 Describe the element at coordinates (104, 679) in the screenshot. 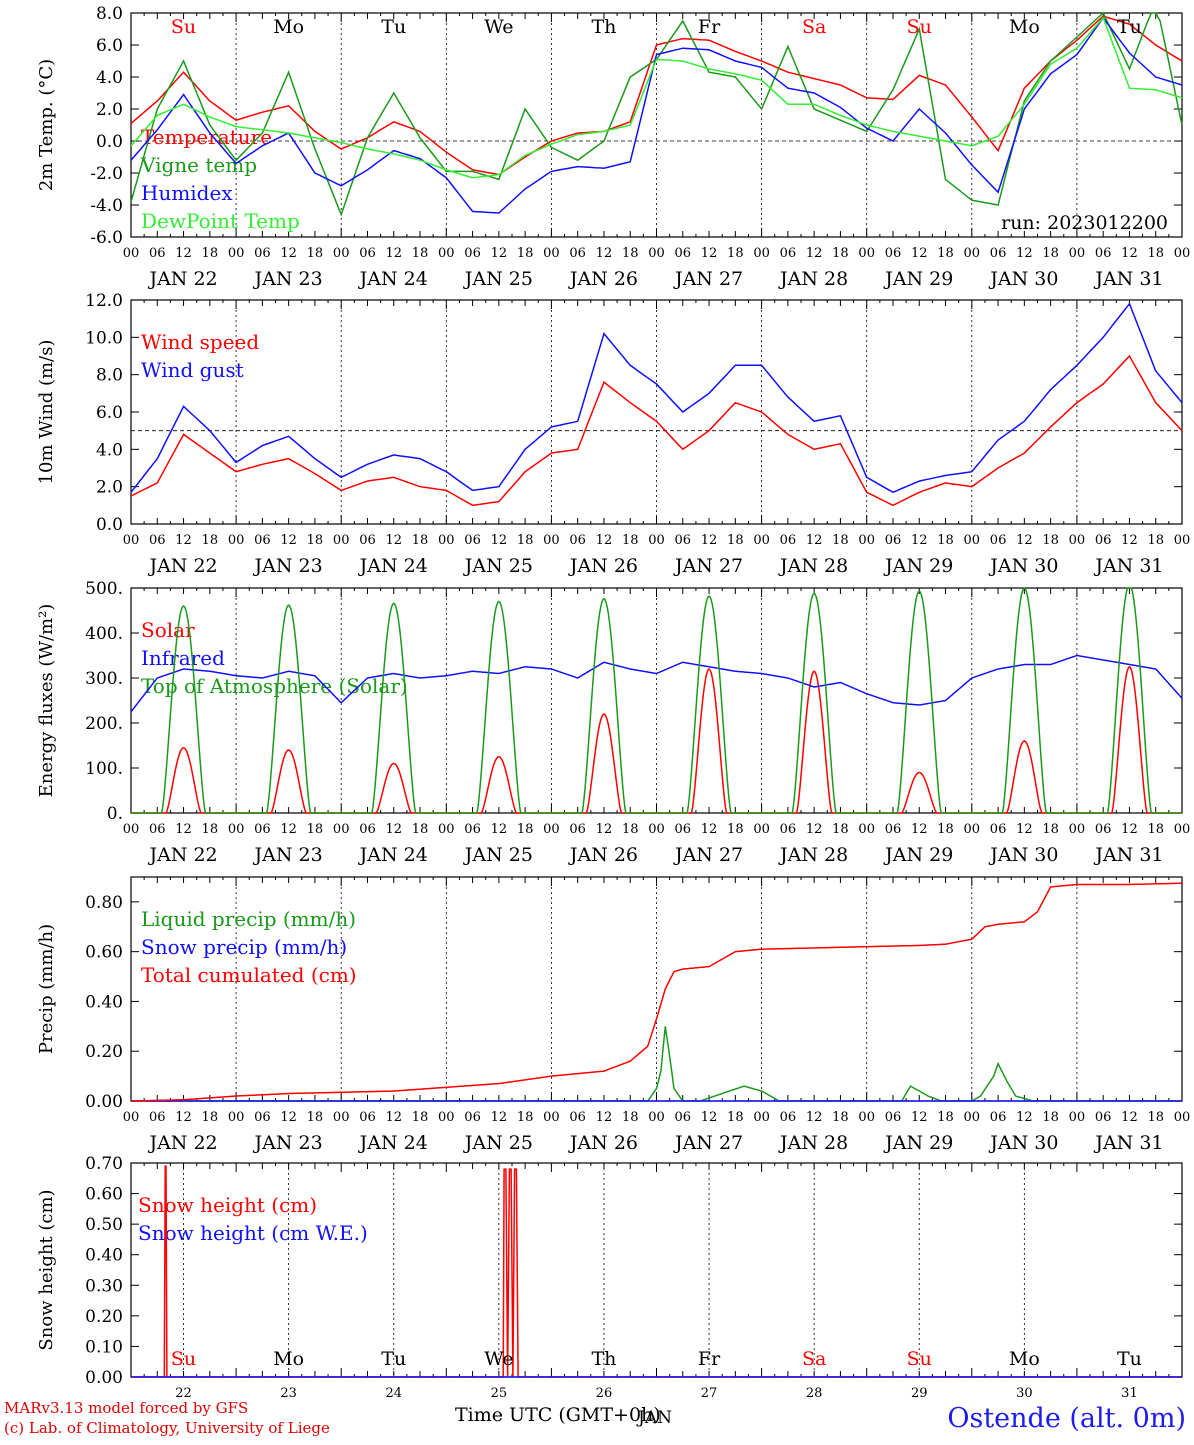

I see `y-tick-label: 300.` at that location.